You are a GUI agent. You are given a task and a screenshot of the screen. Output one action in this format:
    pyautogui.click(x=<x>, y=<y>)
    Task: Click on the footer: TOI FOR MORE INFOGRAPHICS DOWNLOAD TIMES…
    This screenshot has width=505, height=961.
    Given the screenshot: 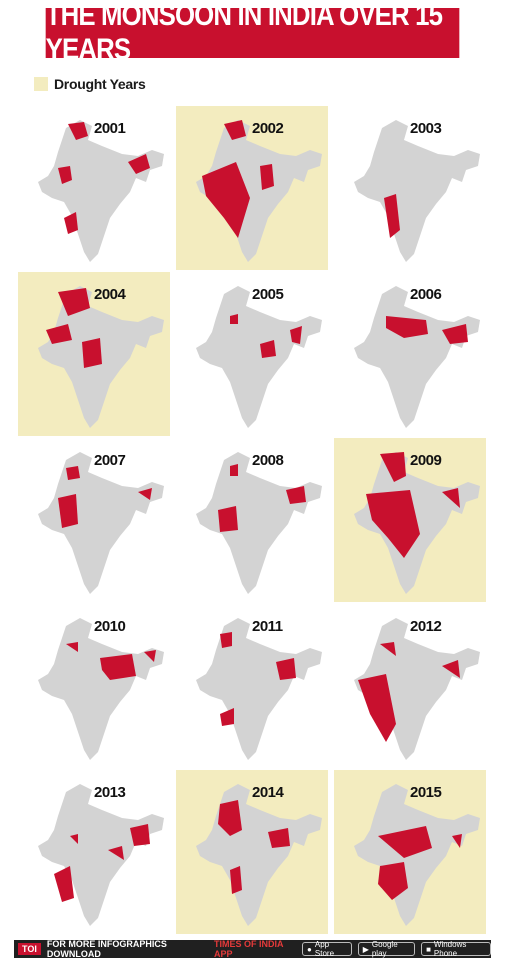 What is the action you would take?
    pyautogui.click(x=253, y=949)
    